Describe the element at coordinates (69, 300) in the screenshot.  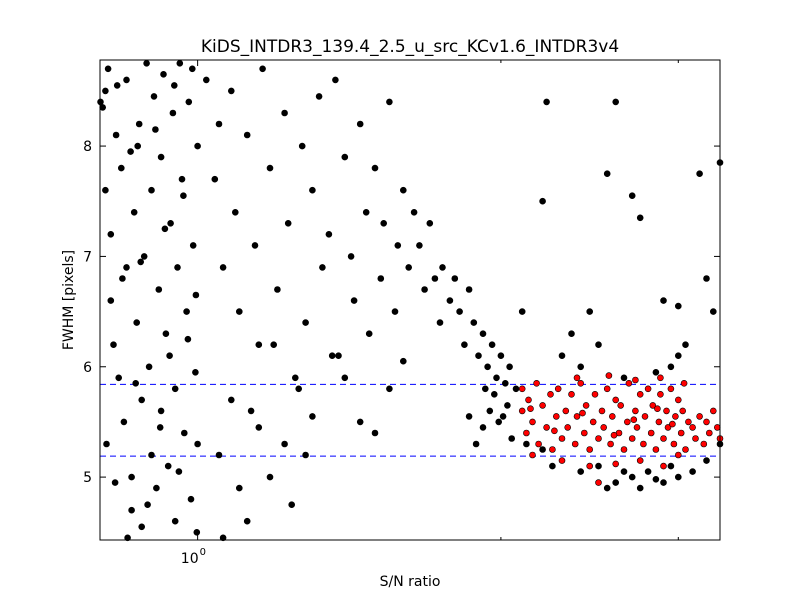
I see `y-axis-title: FWHM [pixels]` at that location.